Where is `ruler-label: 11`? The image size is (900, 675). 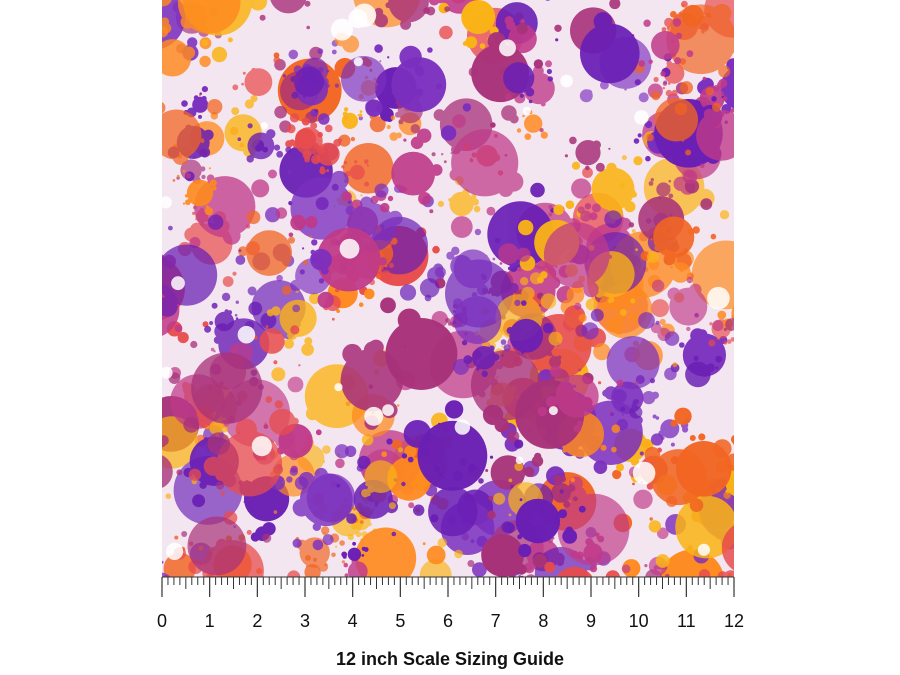
ruler-label: 11 is located at coordinates (686, 621).